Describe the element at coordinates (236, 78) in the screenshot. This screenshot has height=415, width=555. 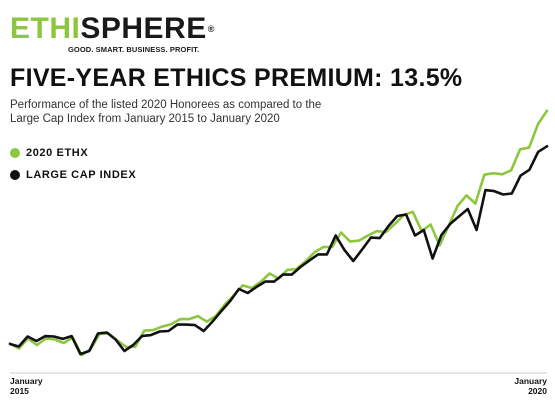
I see `chart-title: FIVE-YEAR ETHICS PREMIUM: 13.5%` at that location.